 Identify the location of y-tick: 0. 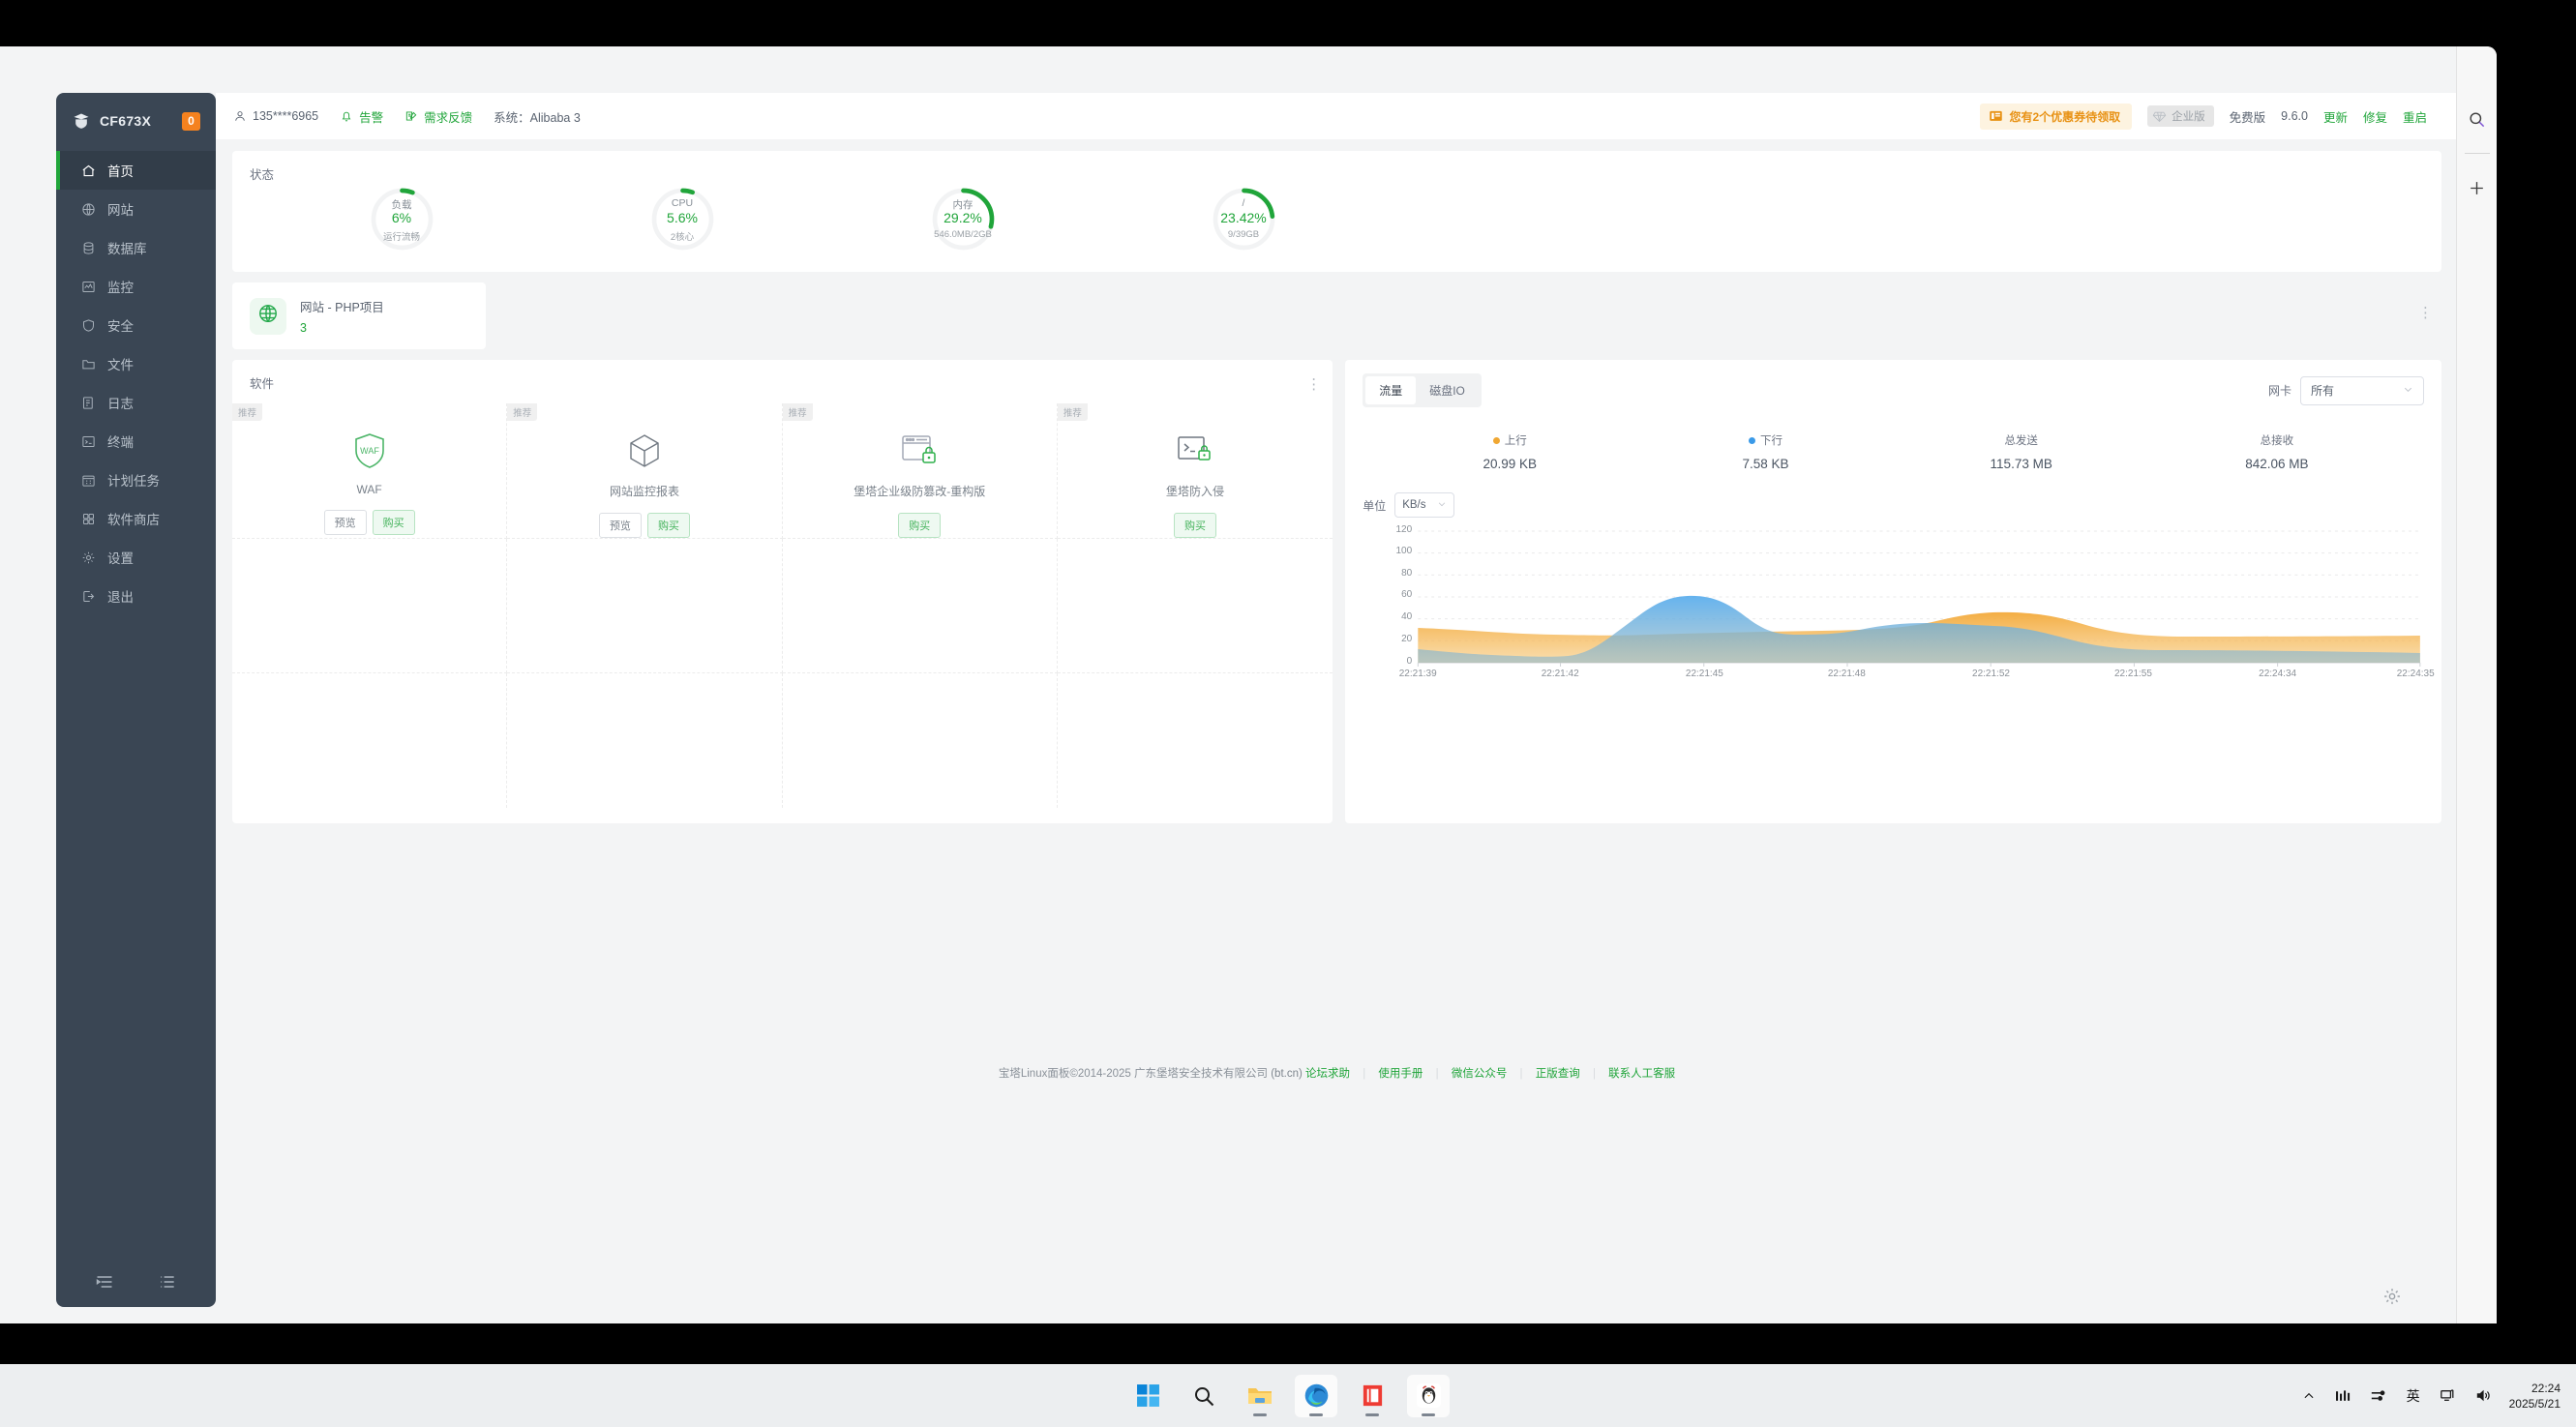
(1409, 661).